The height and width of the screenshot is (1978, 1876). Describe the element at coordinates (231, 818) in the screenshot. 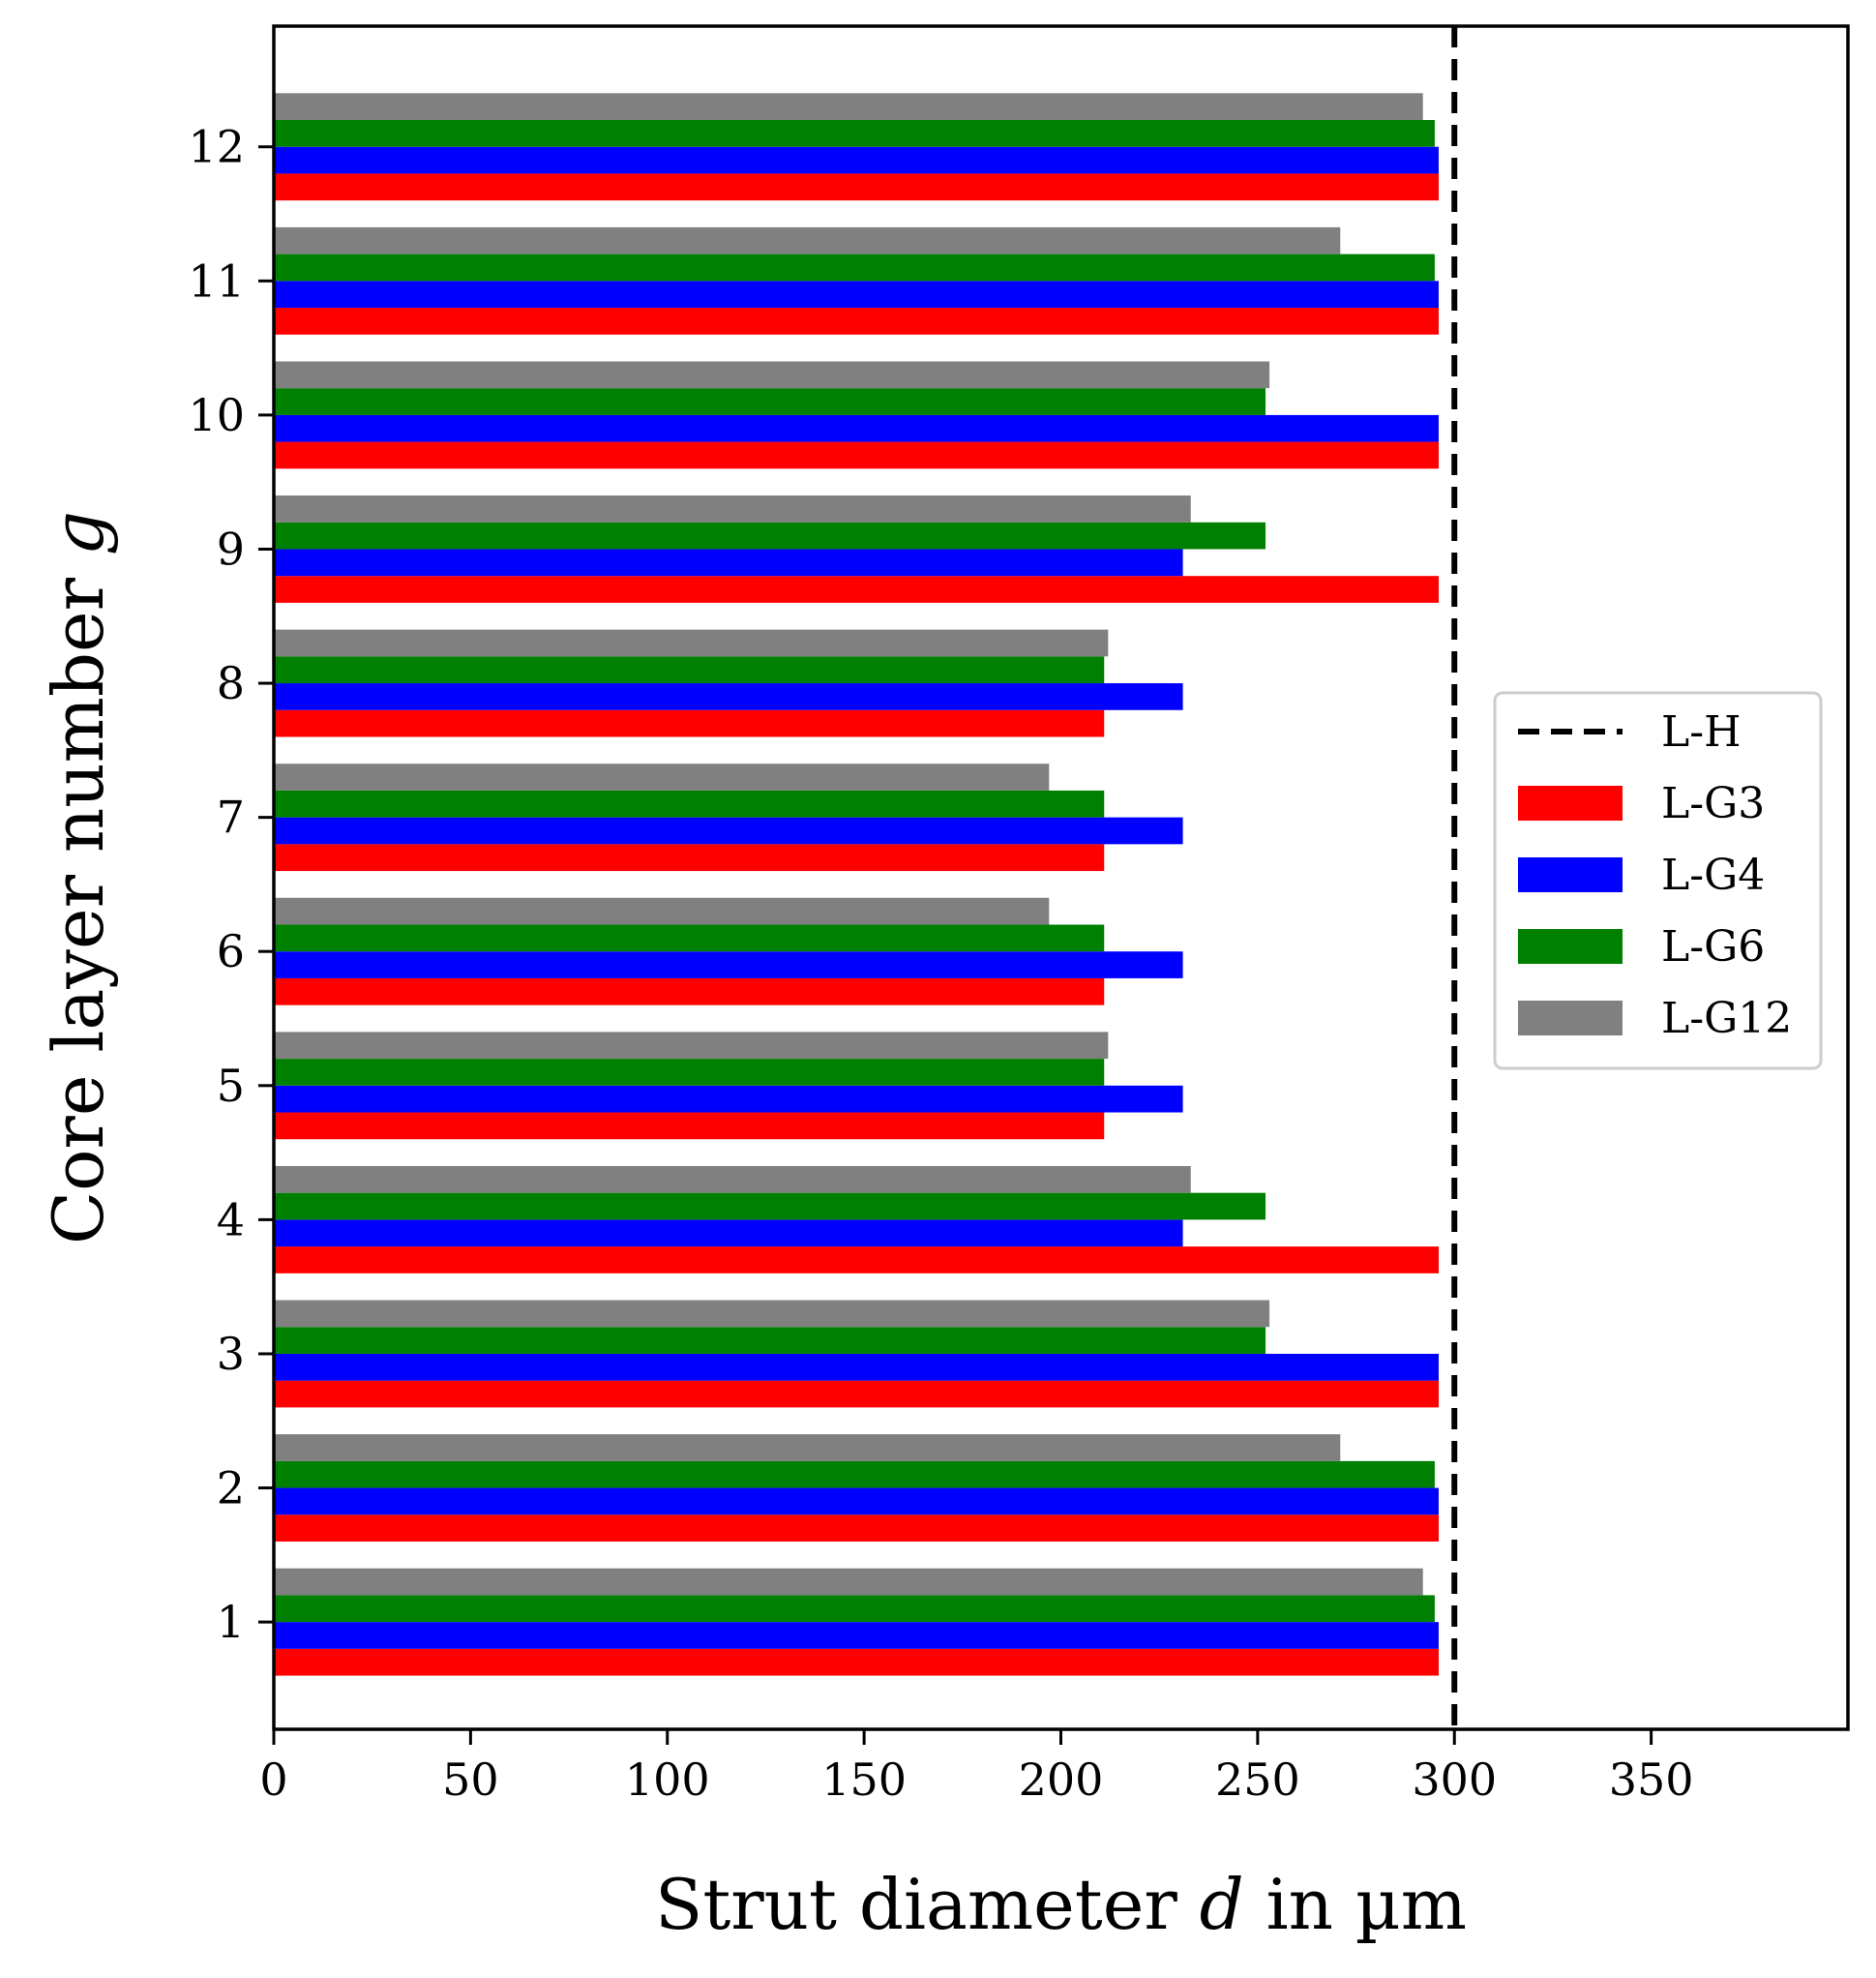

I see `y-tick-label-7: 7` at that location.